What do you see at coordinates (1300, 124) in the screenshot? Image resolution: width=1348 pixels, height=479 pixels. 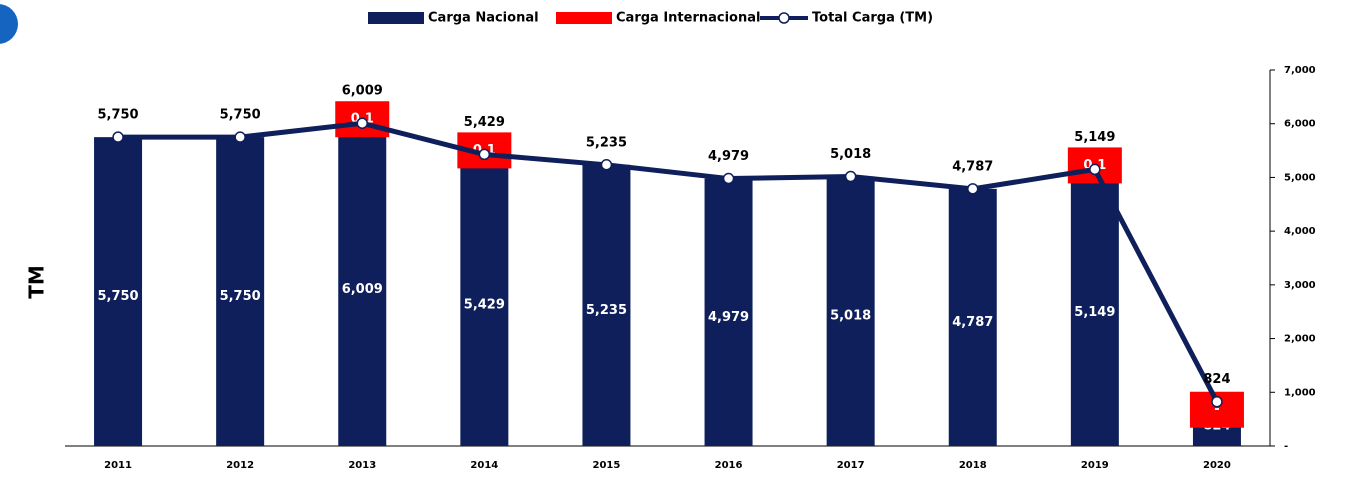 I see `y-tick-label: 6,000` at bounding box center [1300, 124].